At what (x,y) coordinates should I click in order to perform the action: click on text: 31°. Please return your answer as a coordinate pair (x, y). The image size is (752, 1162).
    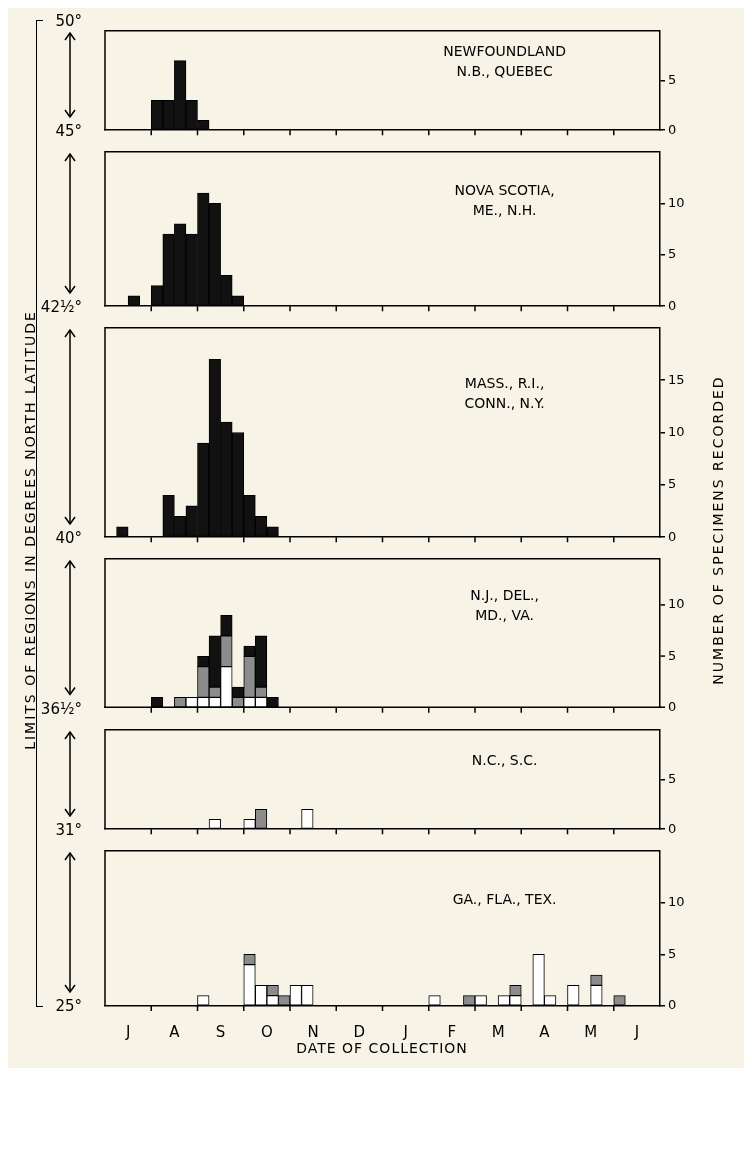
    Looking at the image, I should click on (68, 829).